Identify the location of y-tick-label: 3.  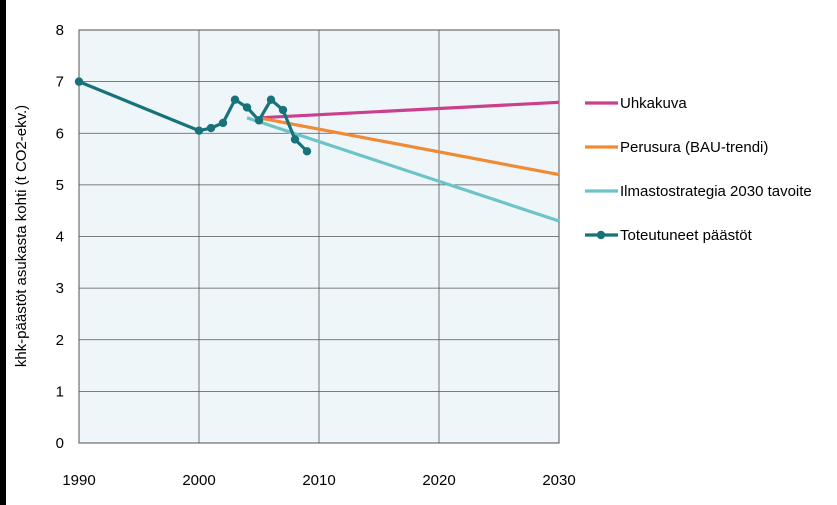
(60, 288).